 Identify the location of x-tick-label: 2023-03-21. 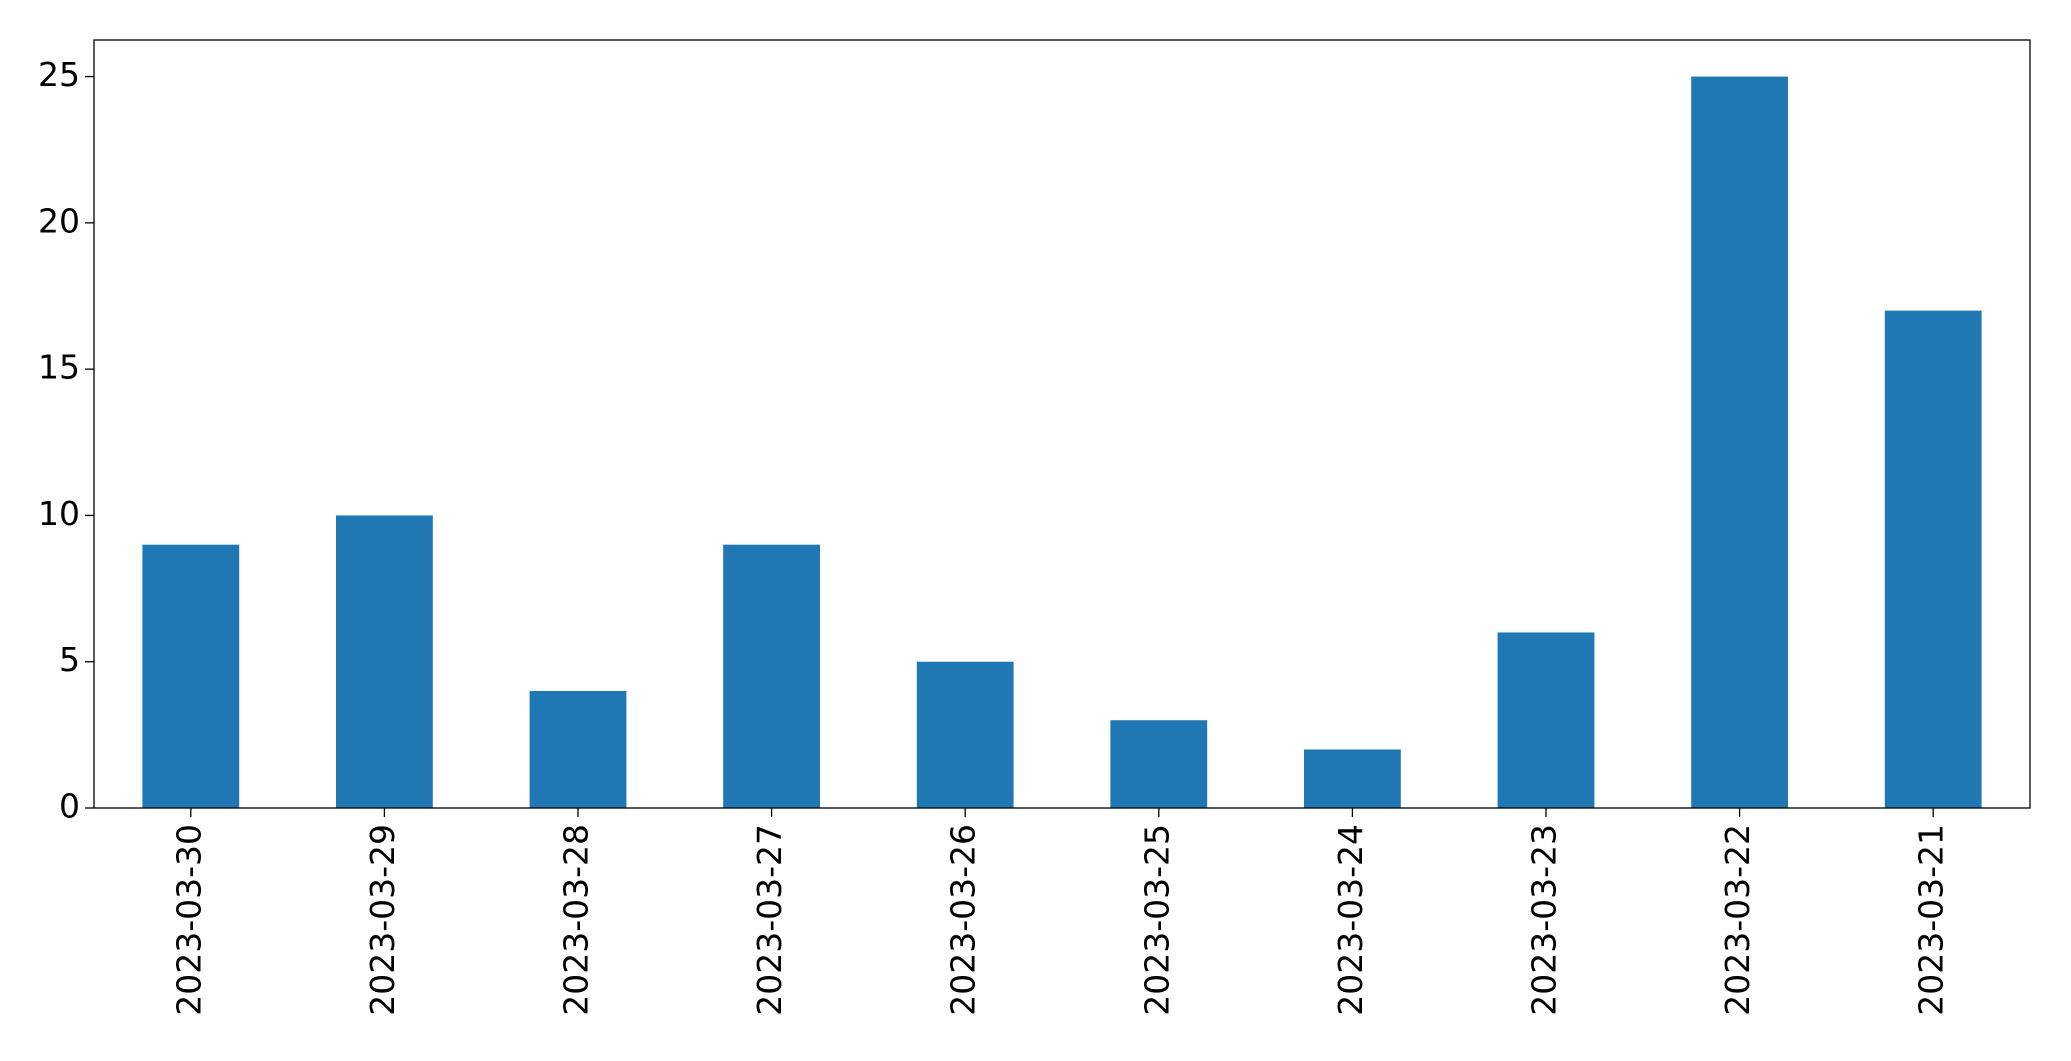
(1931, 920).